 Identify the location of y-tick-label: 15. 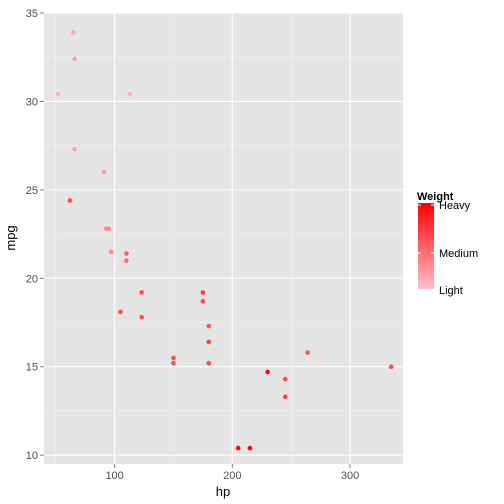
(32, 368).